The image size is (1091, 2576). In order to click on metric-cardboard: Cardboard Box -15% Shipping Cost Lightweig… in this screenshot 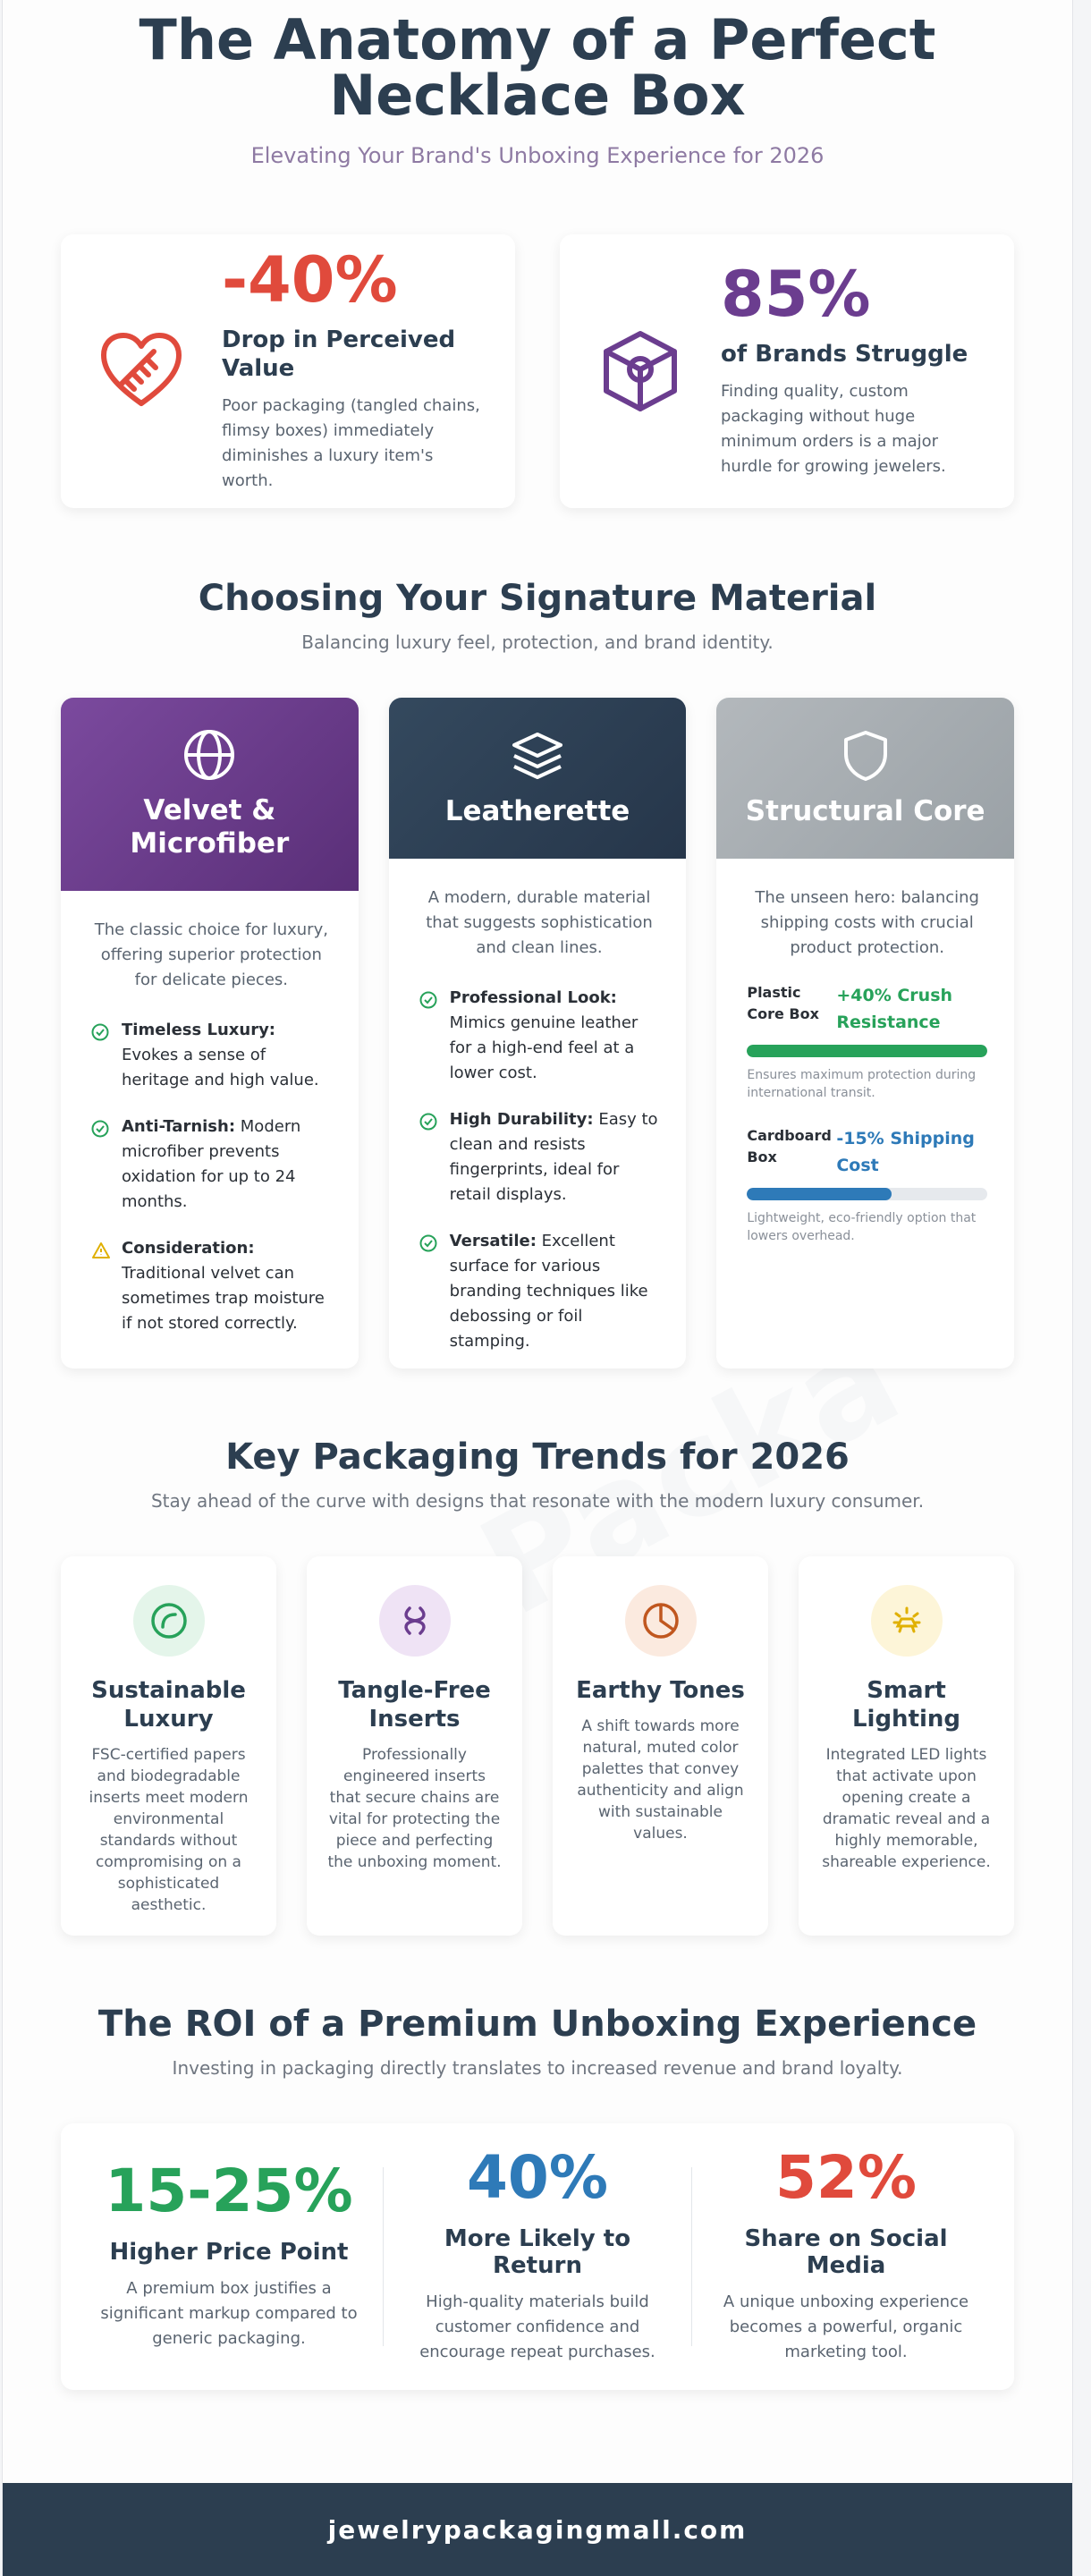, I will do `click(867, 1185)`.